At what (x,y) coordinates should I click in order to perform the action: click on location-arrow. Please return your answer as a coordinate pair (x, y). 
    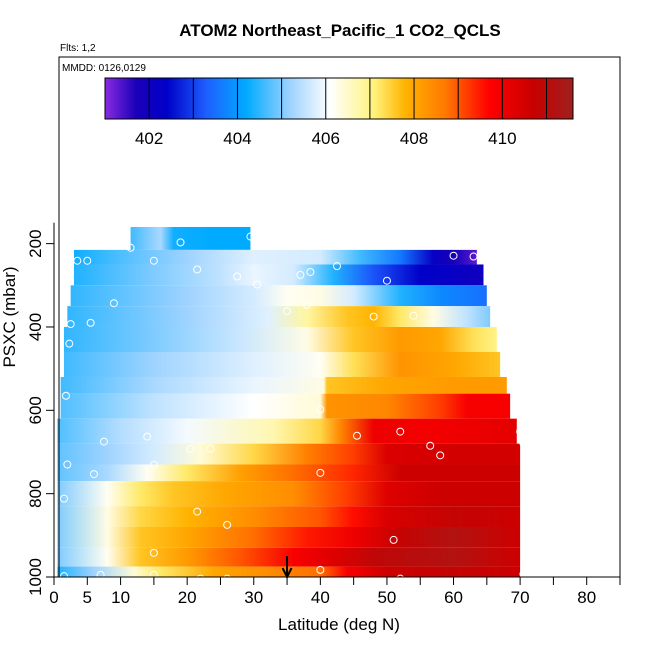
    Looking at the image, I should click on (287, 568).